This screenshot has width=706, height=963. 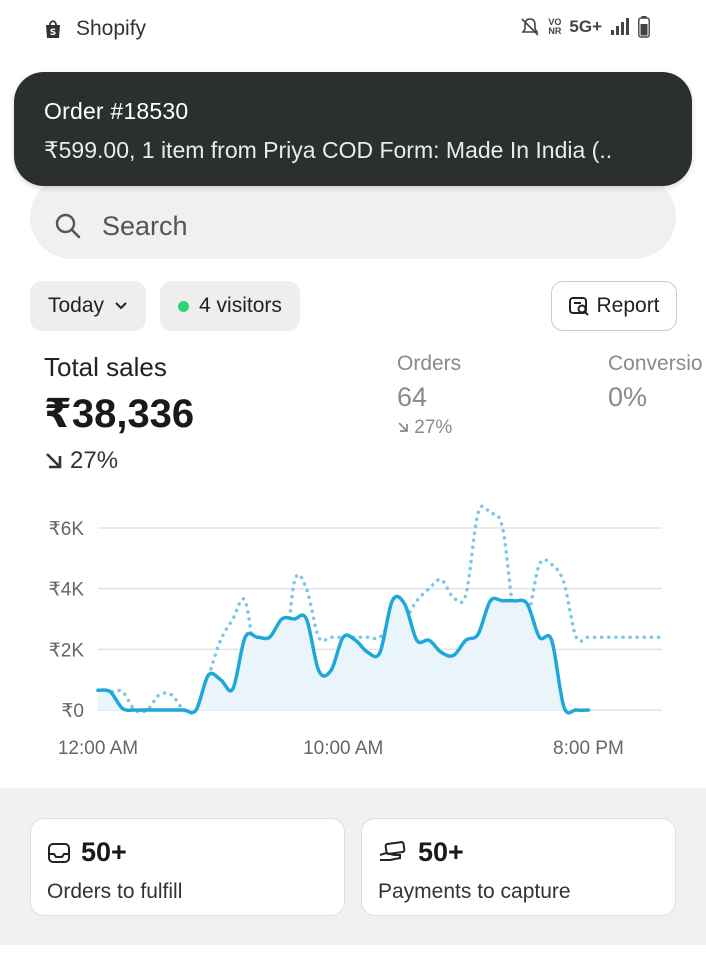 I want to click on y-tick-label: ₹4K, so click(x=67, y=590).